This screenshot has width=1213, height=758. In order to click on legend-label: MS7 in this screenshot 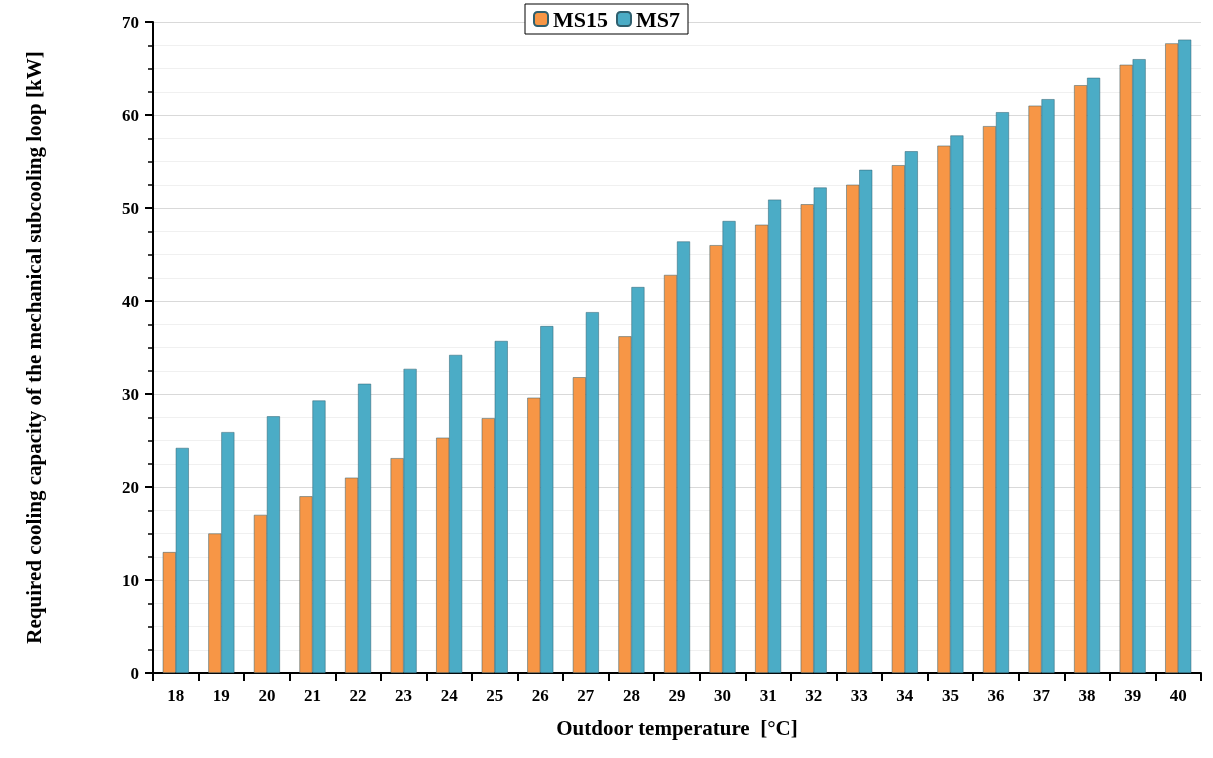, I will do `click(658, 19)`.